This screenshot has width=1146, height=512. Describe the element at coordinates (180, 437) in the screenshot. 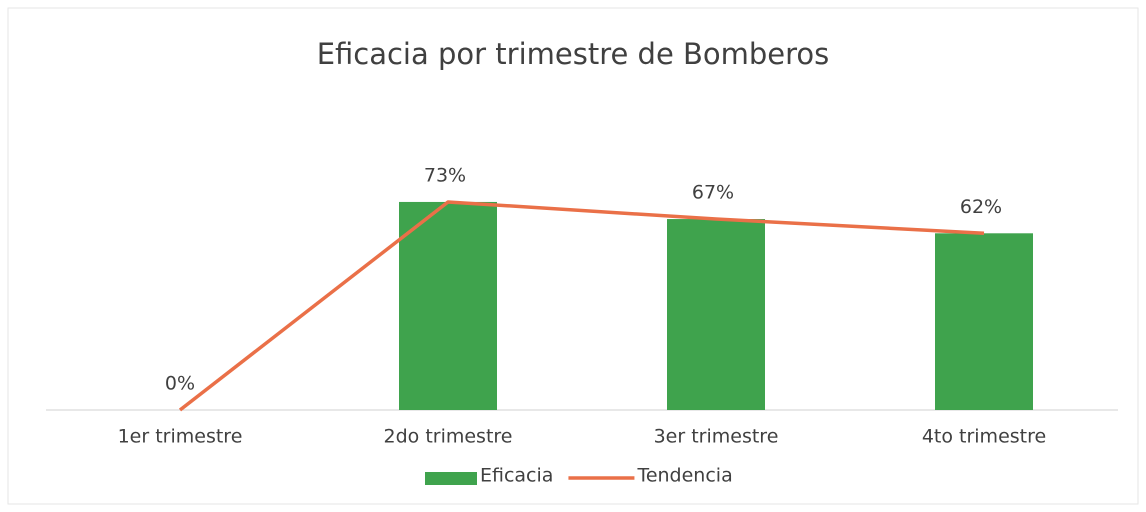

I see `x-tick-label: 1er trimestre` at that location.